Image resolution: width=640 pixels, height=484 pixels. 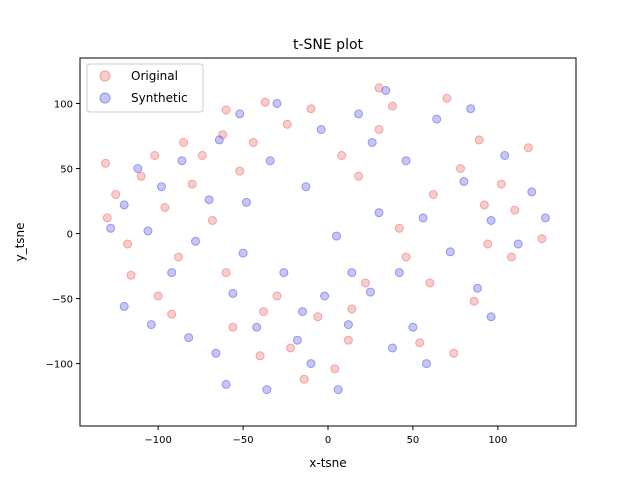 What do you see at coordinates (413, 440) in the screenshot?
I see `x-tick-label: 50` at bounding box center [413, 440].